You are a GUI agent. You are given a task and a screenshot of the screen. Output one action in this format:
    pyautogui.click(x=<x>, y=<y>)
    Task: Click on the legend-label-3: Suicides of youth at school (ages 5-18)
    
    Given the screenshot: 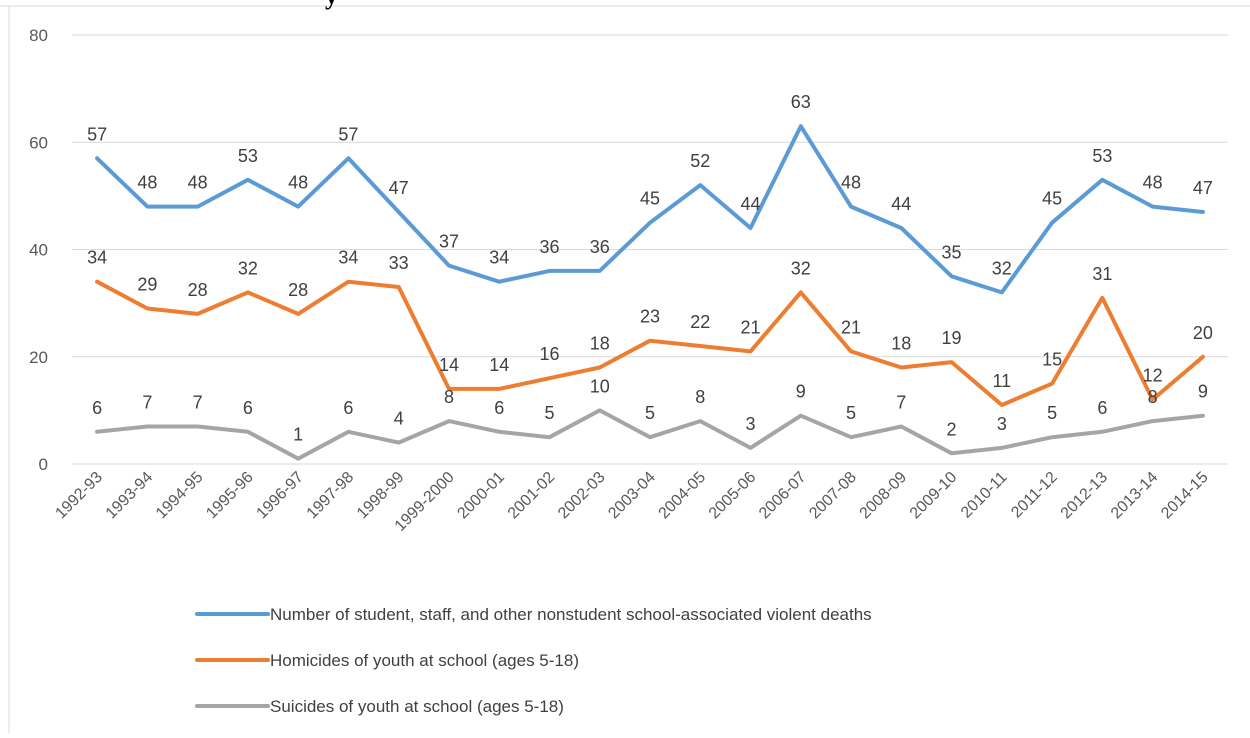 What is the action you would take?
    pyautogui.click(x=417, y=706)
    